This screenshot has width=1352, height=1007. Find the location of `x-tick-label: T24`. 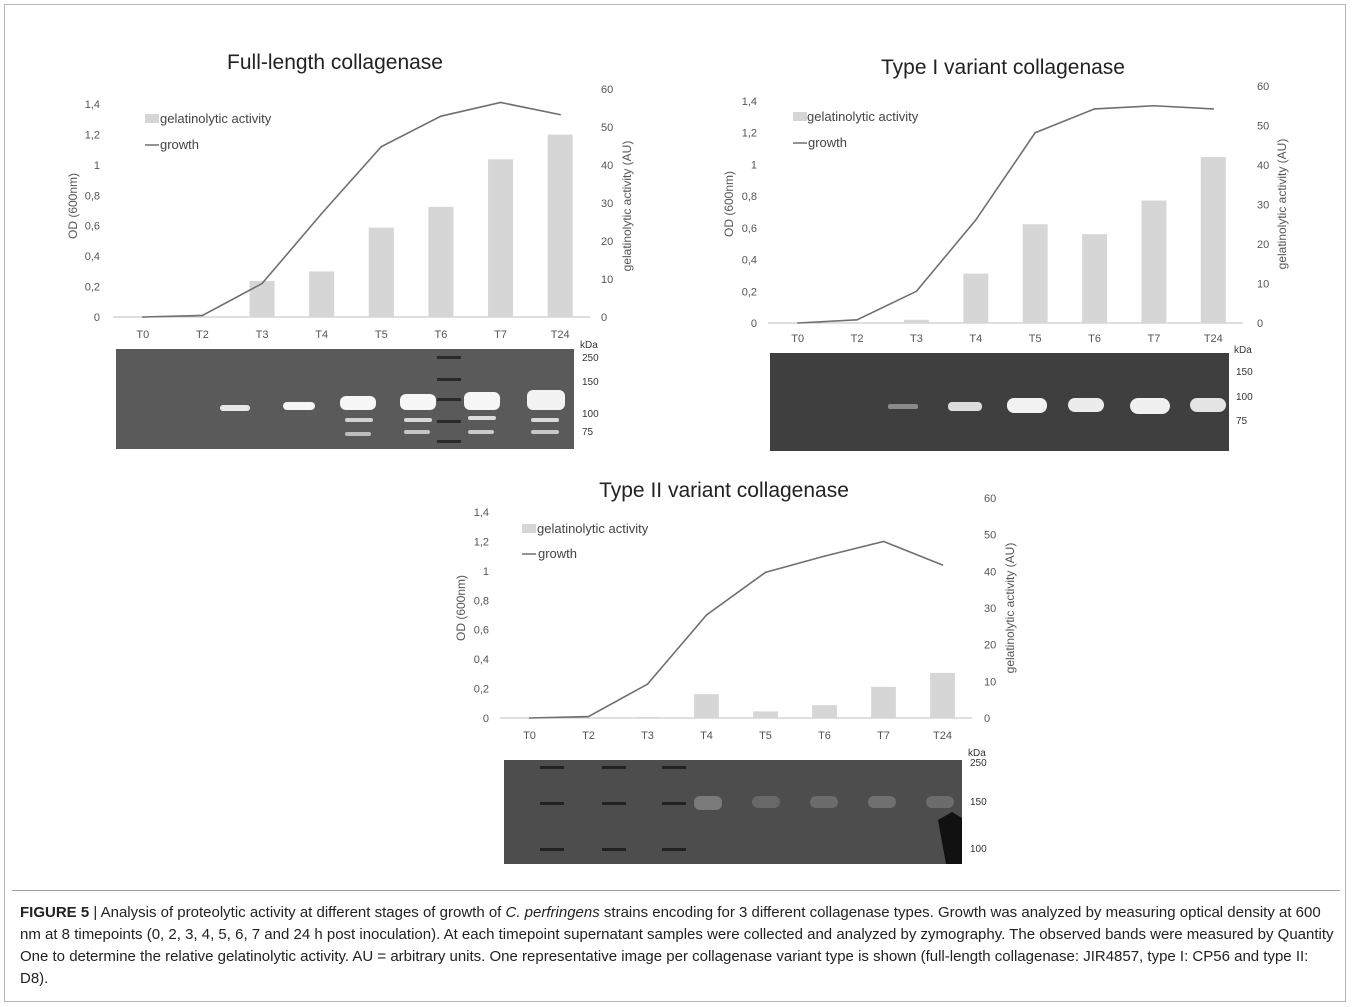

x-tick-label: T24 is located at coordinates (1213, 339).